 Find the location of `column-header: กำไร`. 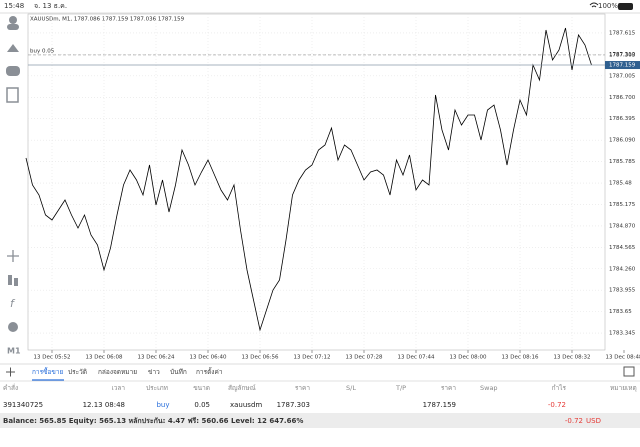

column-header: กำไร is located at coordinates (559, 388).